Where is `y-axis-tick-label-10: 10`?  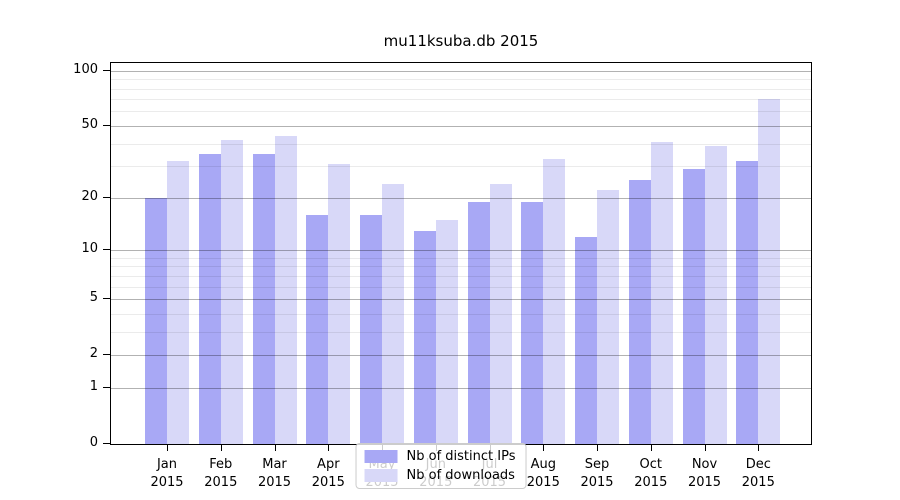
y-axis-tick-label-10: 10 is located at coordinates (89, 248).